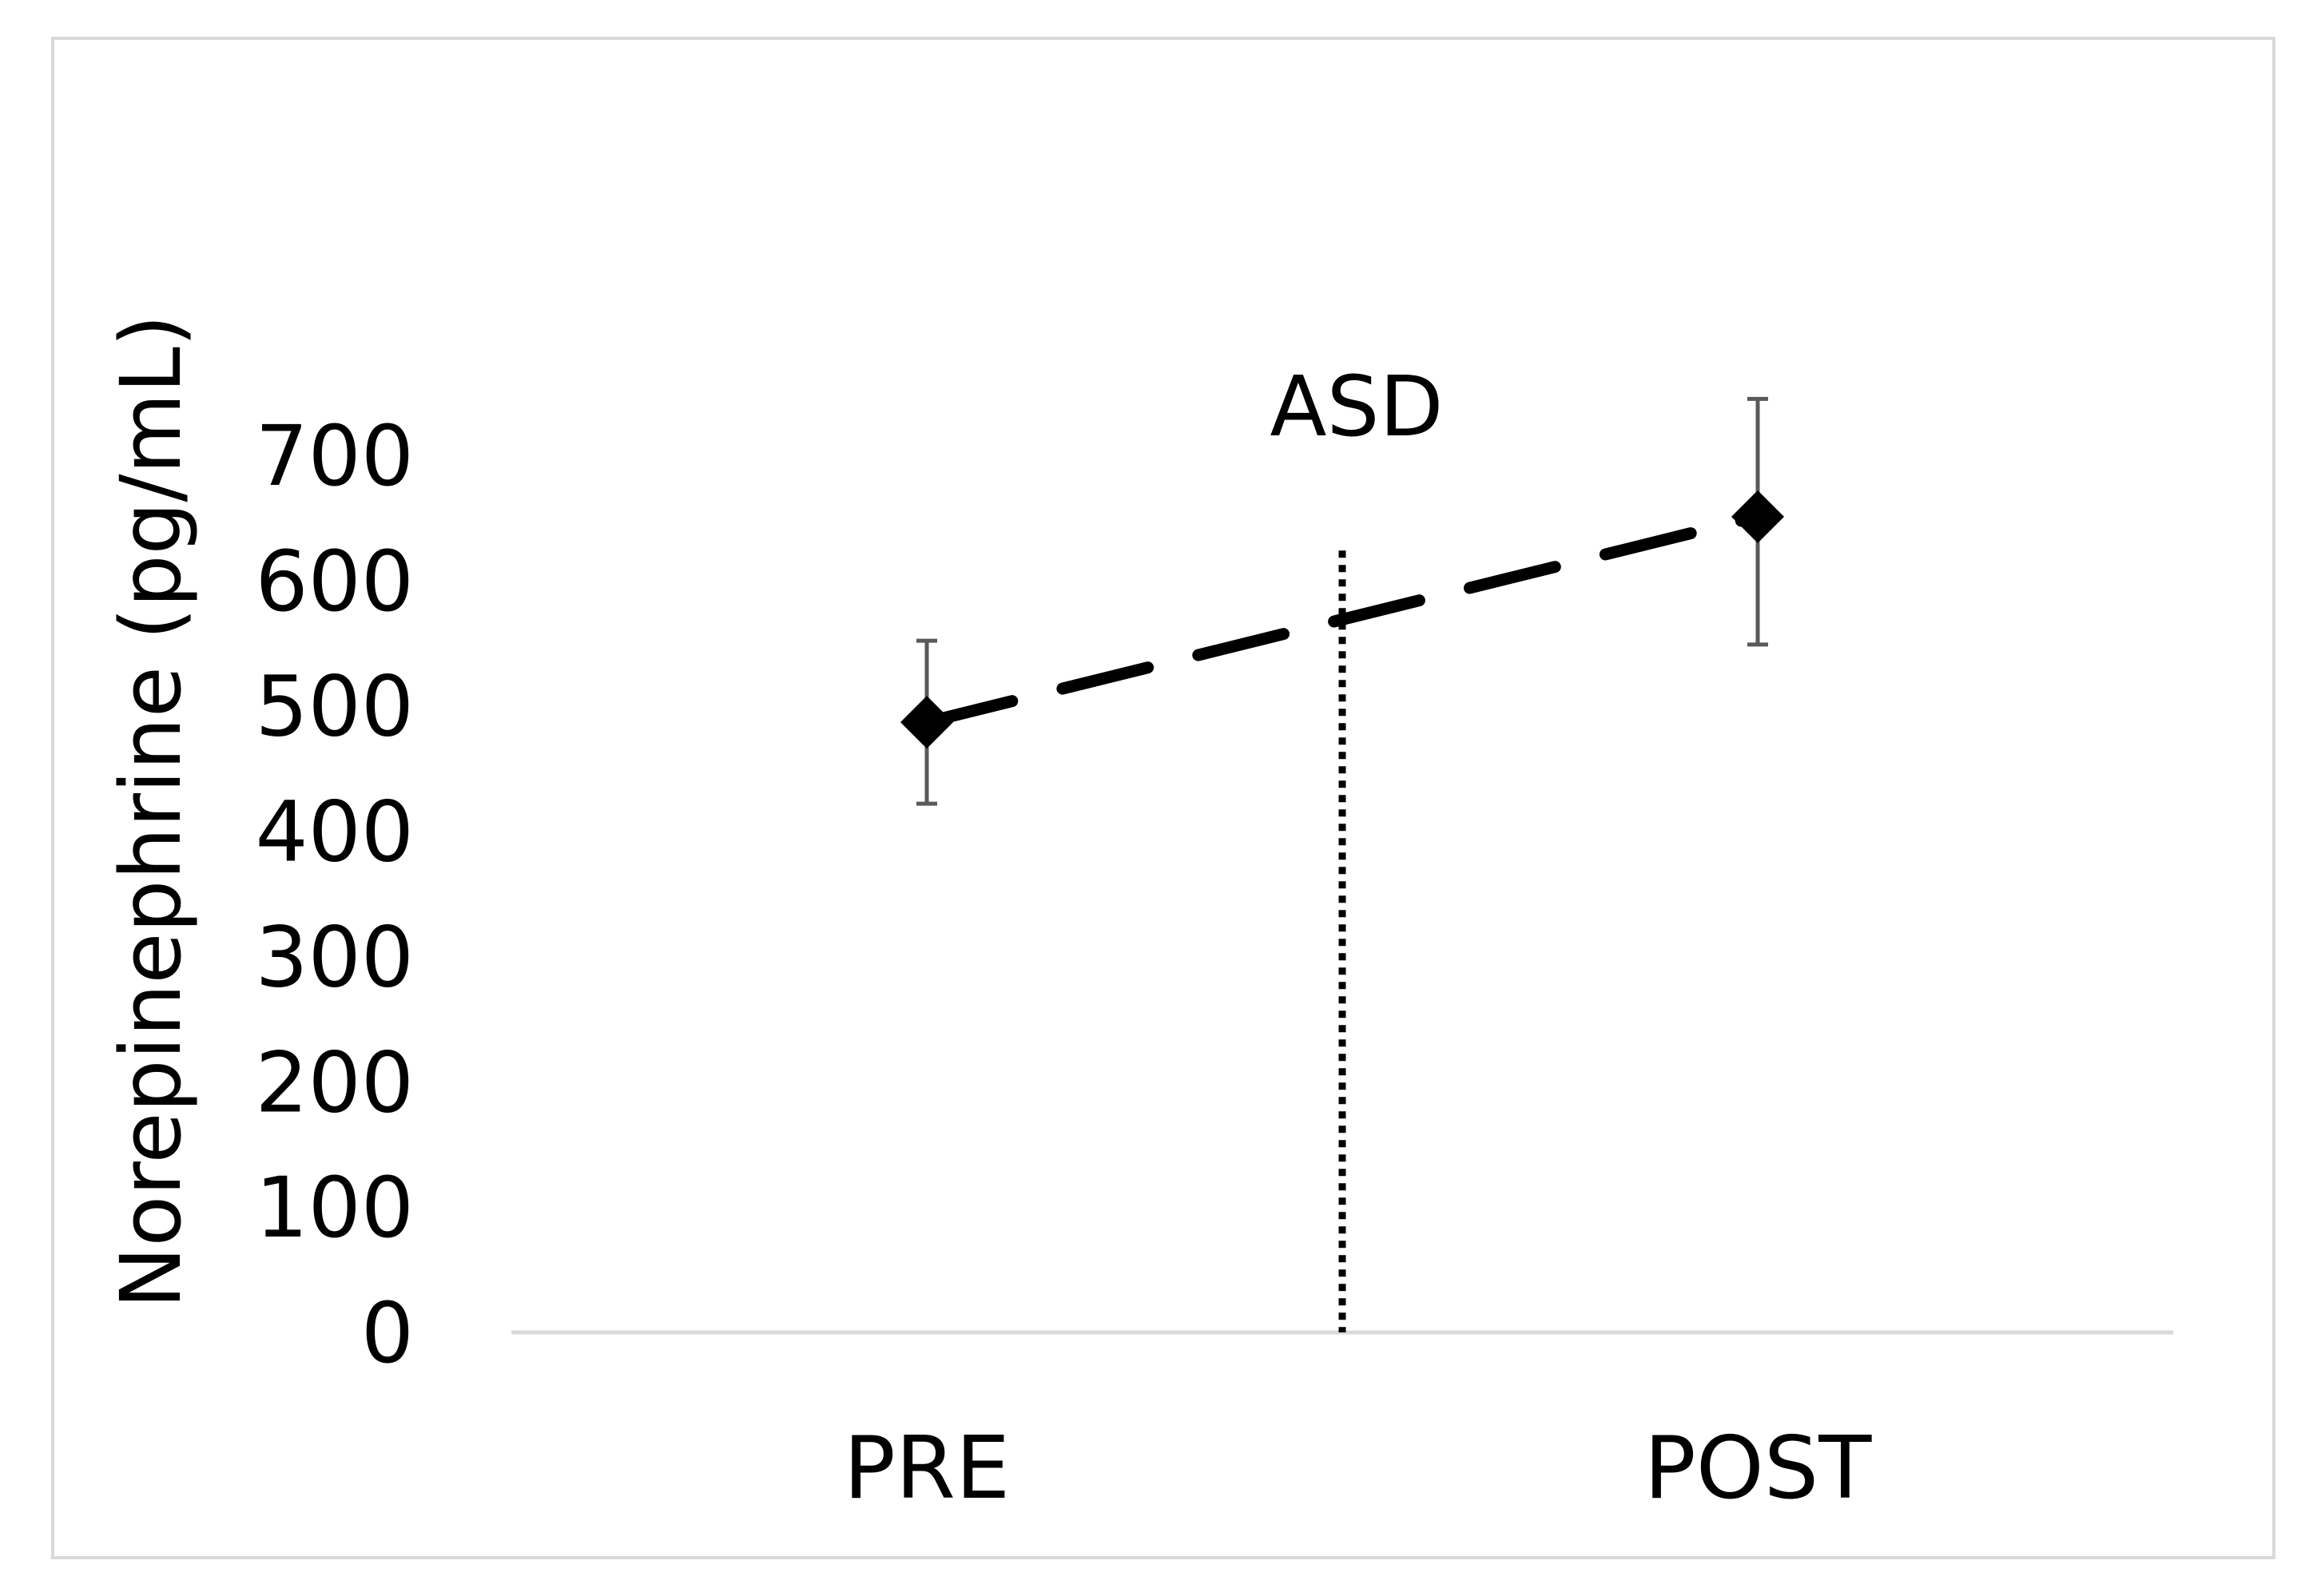  I want to click on y-tick-label: 500, so click(334, 707).